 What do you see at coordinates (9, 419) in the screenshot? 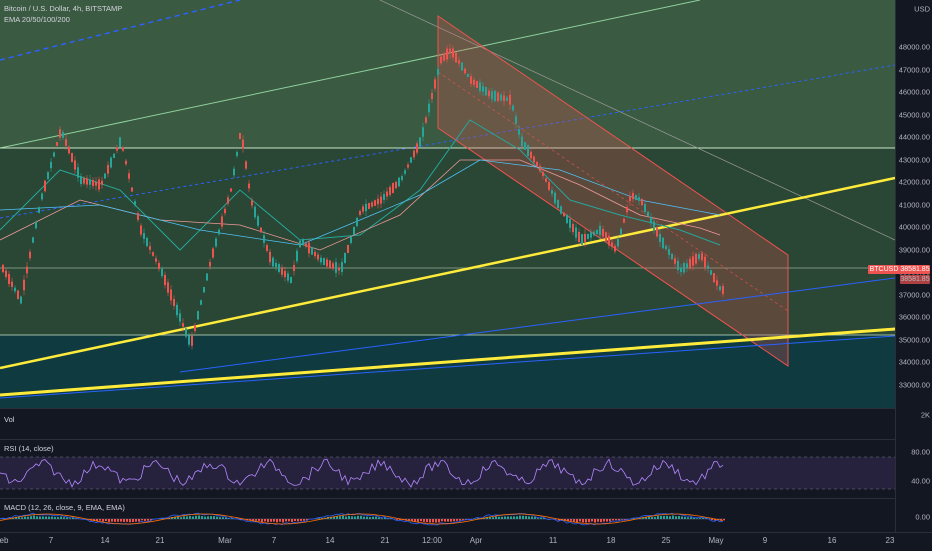
I see `volume-label: Vol` at bounding box center [9, 419].